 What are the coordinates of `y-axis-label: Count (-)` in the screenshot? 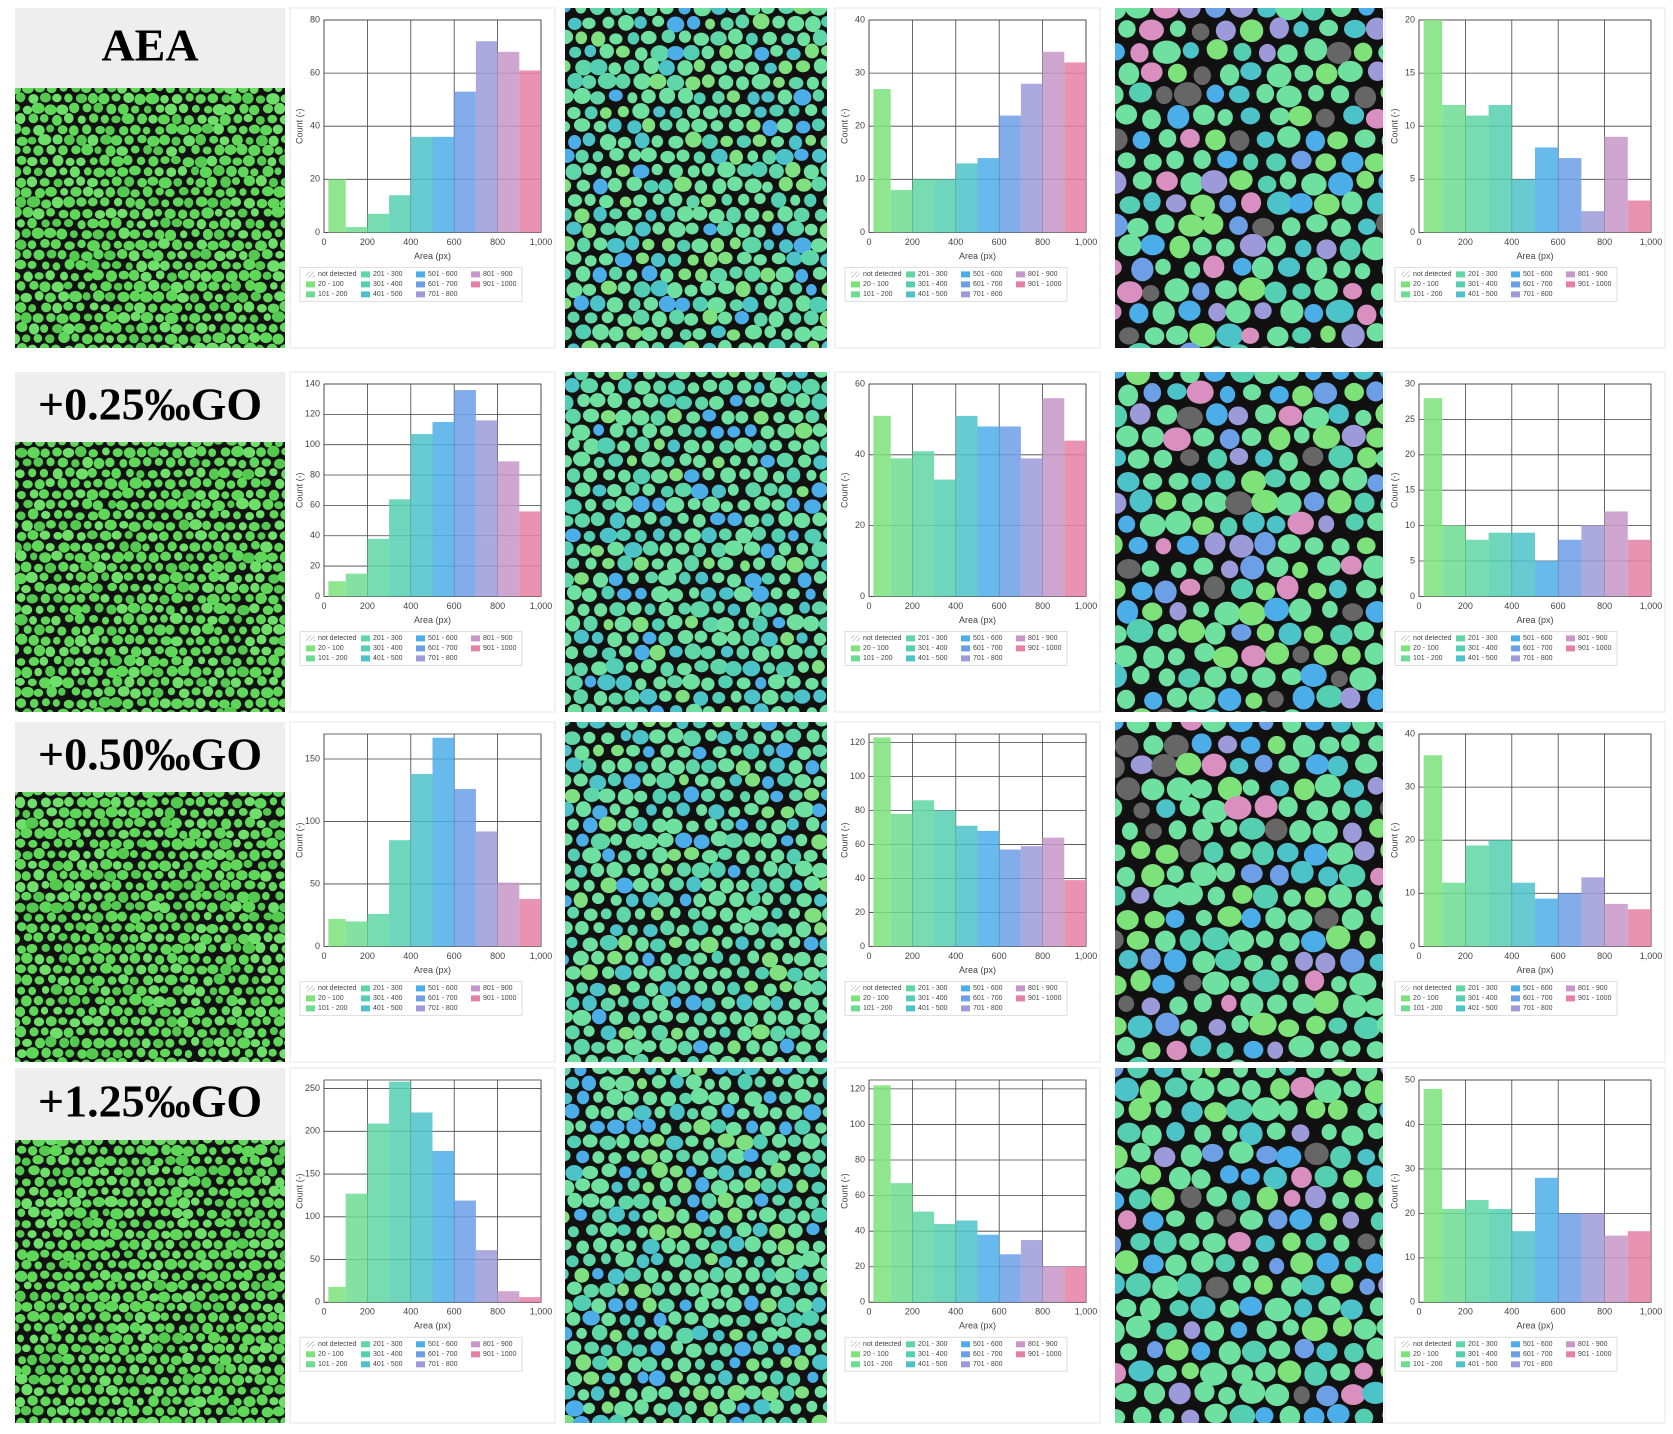 It's located at (299, 840).